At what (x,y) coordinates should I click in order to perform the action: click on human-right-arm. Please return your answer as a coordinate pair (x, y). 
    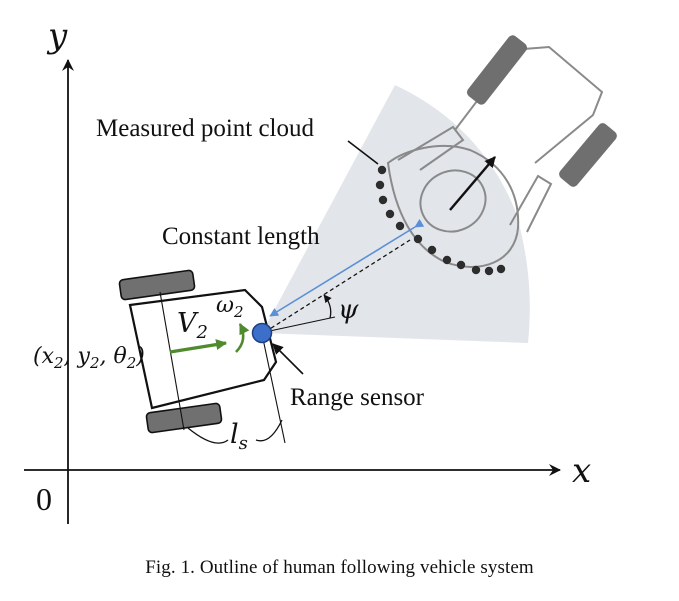
    Looking at the image, I should click on (531, 203).